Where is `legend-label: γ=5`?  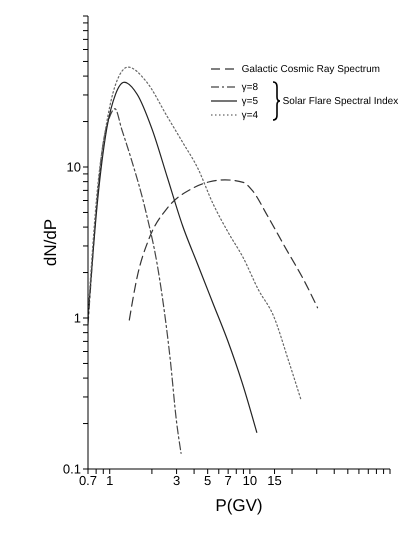
legend-label: γ=5 is located at coordinates (251, 101).